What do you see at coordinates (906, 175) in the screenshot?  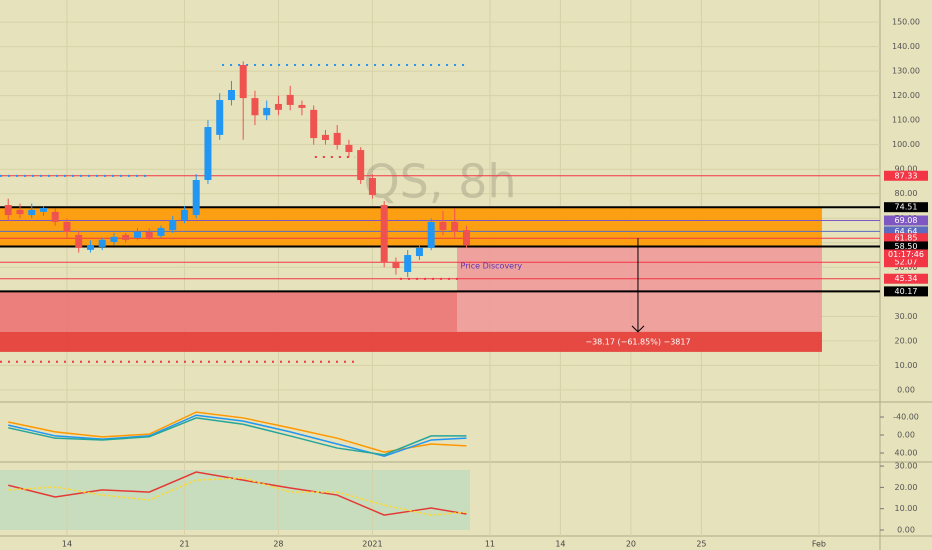 I see `level-label: 87.33` at bounding box center [906, 175].